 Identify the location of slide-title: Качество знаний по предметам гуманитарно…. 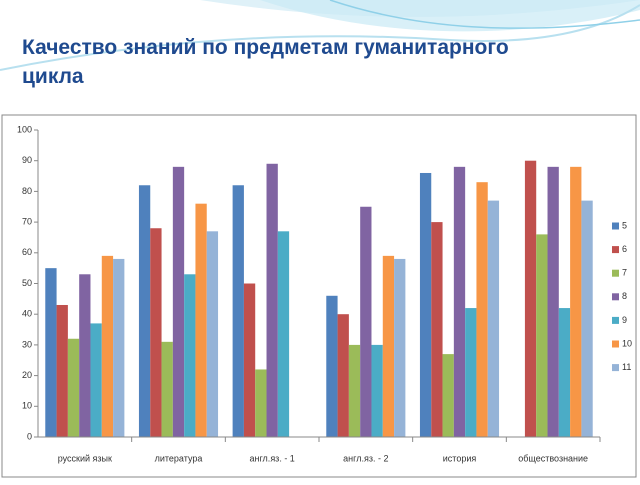
(265, 62).